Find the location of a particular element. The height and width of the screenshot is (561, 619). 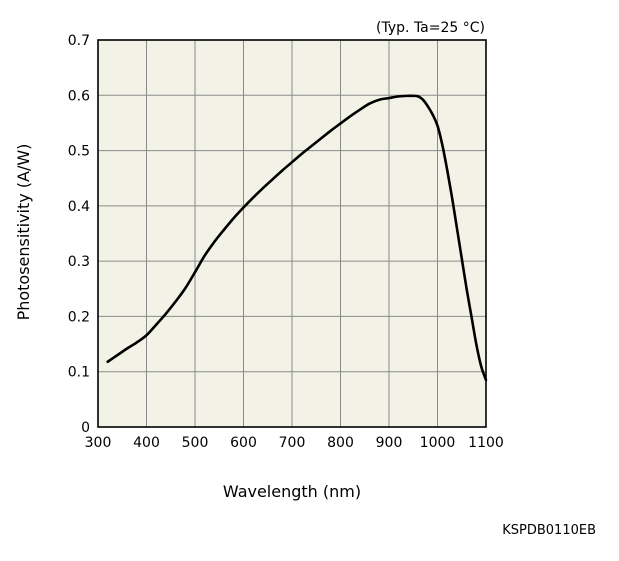

x-tick-label: 300 is located at coordinates (98, 443).